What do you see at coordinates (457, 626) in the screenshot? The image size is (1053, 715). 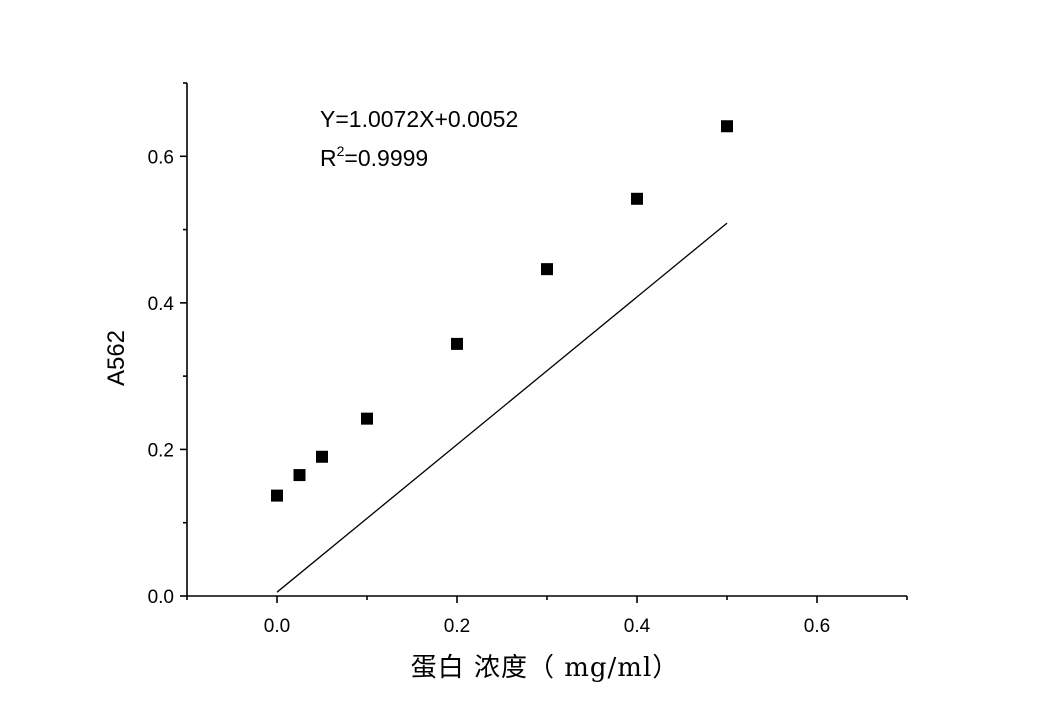 I see `x-tick-label: 0.2` at bounding box center [457, 626].